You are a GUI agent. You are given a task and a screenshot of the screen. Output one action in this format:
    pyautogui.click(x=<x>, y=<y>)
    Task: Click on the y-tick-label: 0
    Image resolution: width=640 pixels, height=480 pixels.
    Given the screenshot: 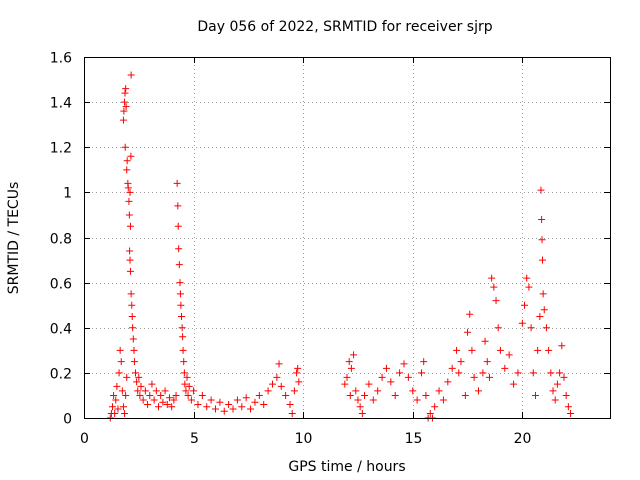 What is the action you would take?
    pyautogui.click(x=67, y=420)
    